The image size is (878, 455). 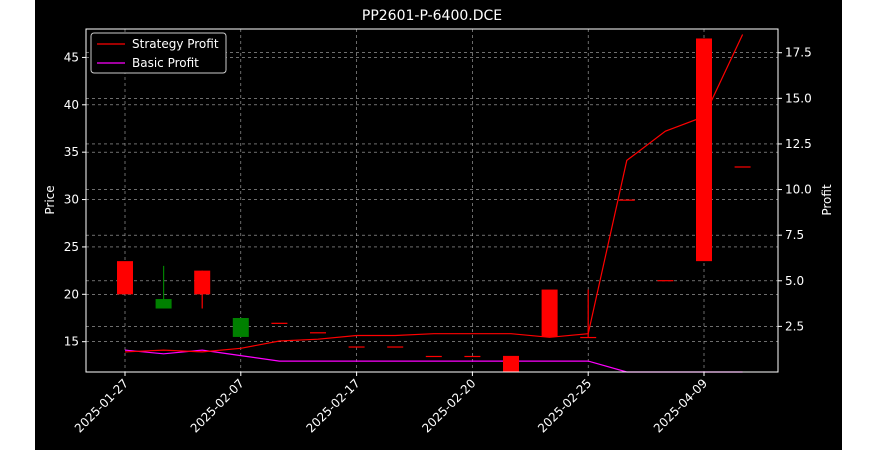 I want to click on y-left-tick-label: 25, so click(x=71, y=247).